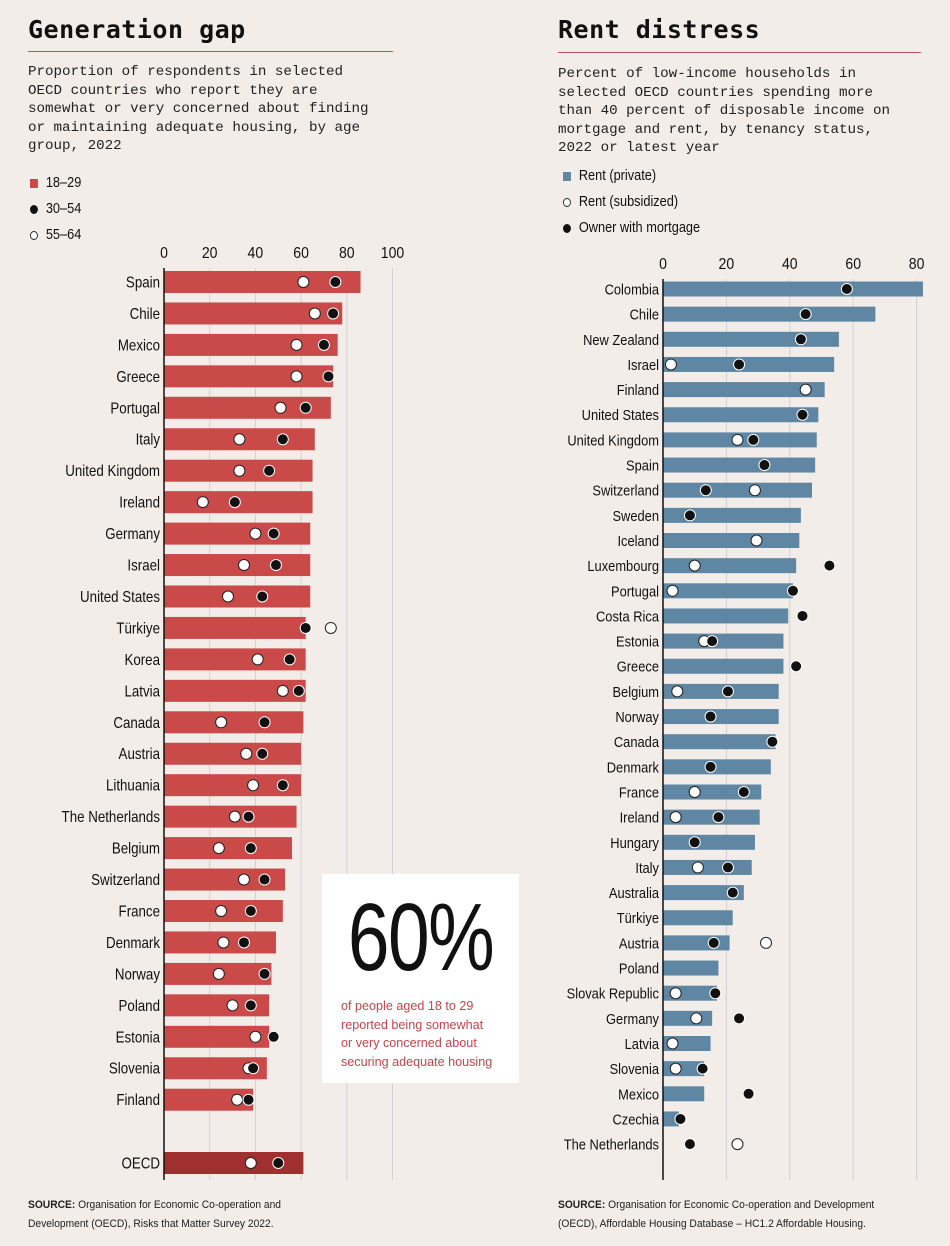  What do you see at coordinates (635, 1068) in the screenshot?
I see `category-label: Slovenia` at bounding box center [635, 1068].